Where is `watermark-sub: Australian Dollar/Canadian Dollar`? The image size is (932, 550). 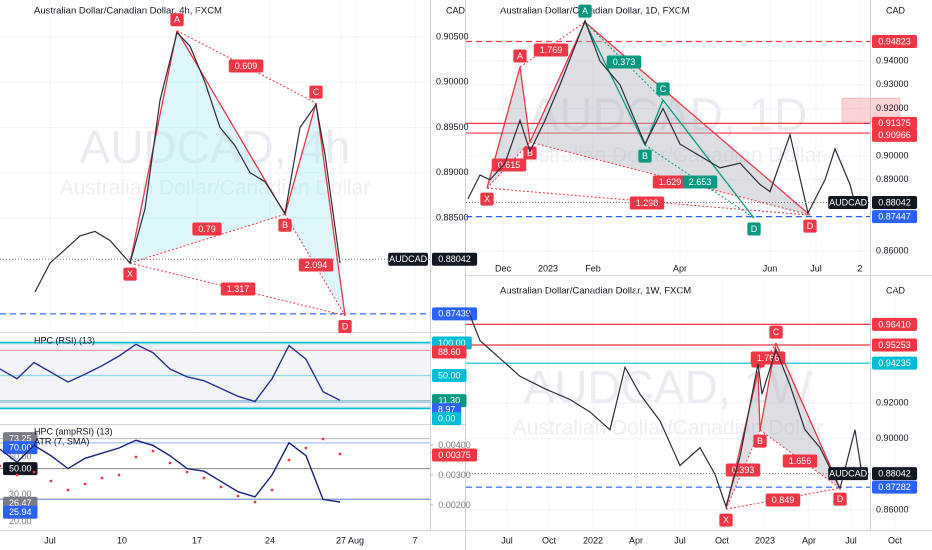
watermark-sub: Australian Dollar/Canadian Dollar is located at coordinates (215, 188).